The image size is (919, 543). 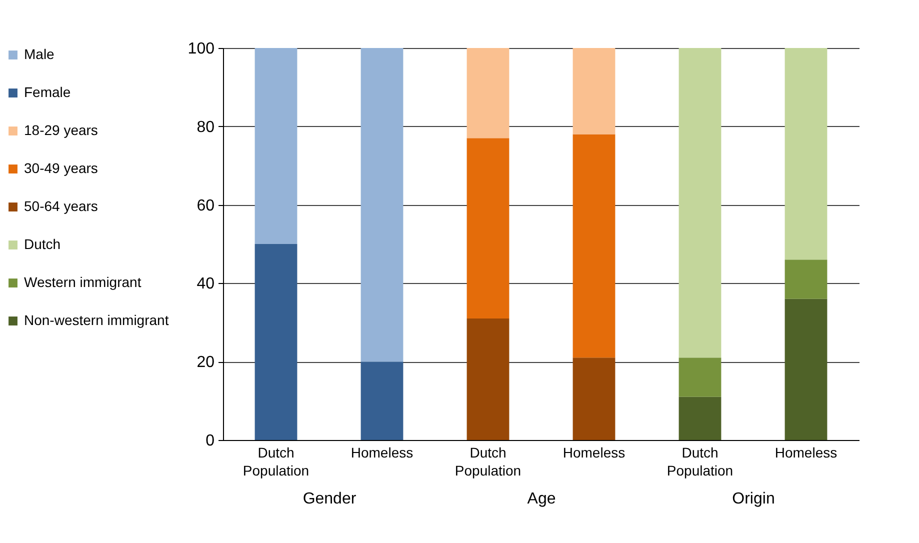 I want to click on y-tick-label: 100, so click(x=201, y=49).